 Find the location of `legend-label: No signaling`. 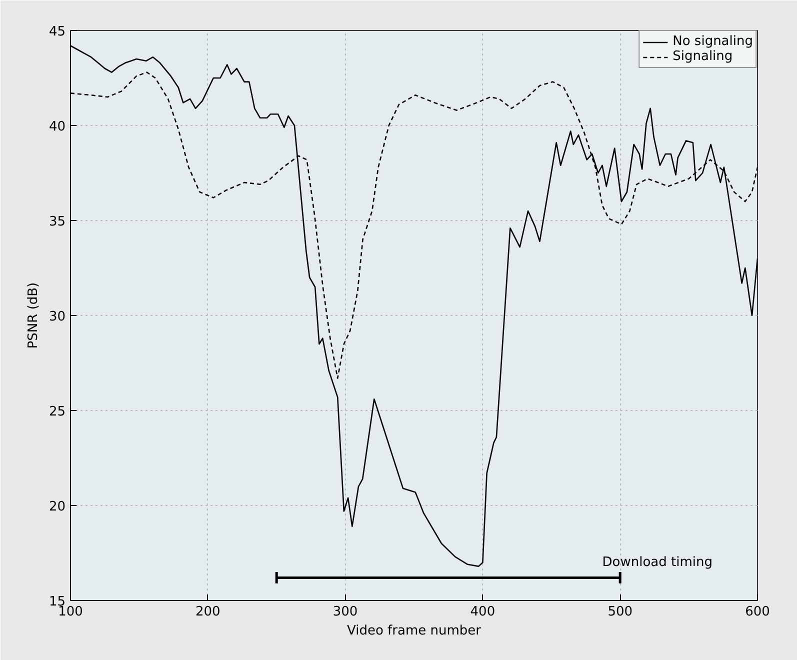

legend-label: No signaling is located at coordinates (712, 41).